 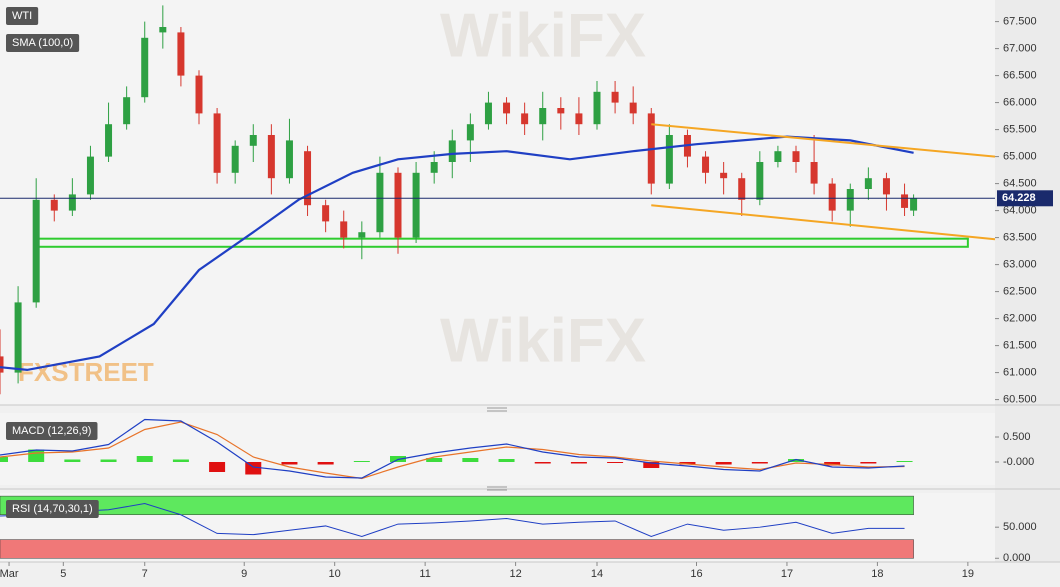 What do you see at coordinates (1027, 281) in the screenshot?
I see `price-axis` at bounding box center [1027, 281].